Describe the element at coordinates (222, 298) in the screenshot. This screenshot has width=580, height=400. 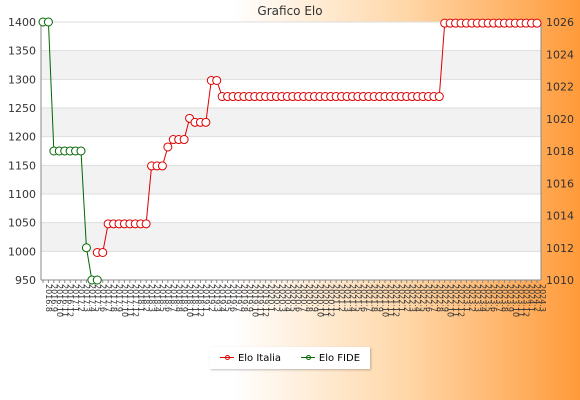
I see `x-tick-label: 2019.4` at that location.